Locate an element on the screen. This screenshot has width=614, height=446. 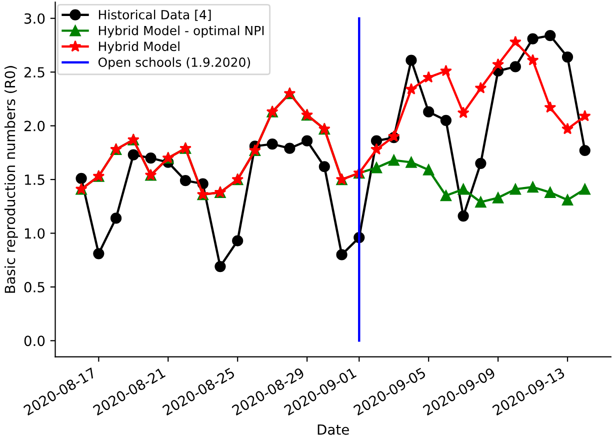
y-tick-label: 1.0 is located at coordinates (34, 233).